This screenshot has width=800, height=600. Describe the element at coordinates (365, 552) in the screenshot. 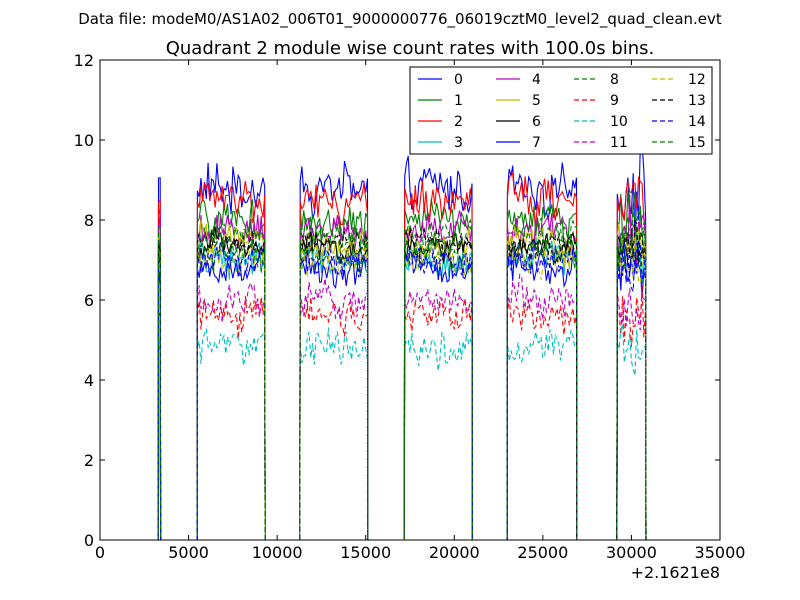

I see `x-tick-label: 15000` at that location.